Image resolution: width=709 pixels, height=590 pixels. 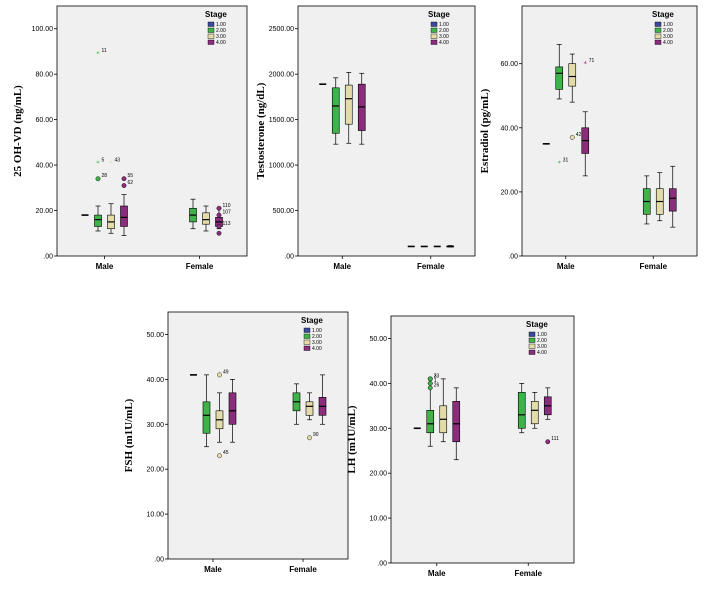 I want to click on outlier-label: 2, so click(x=435, y=376).